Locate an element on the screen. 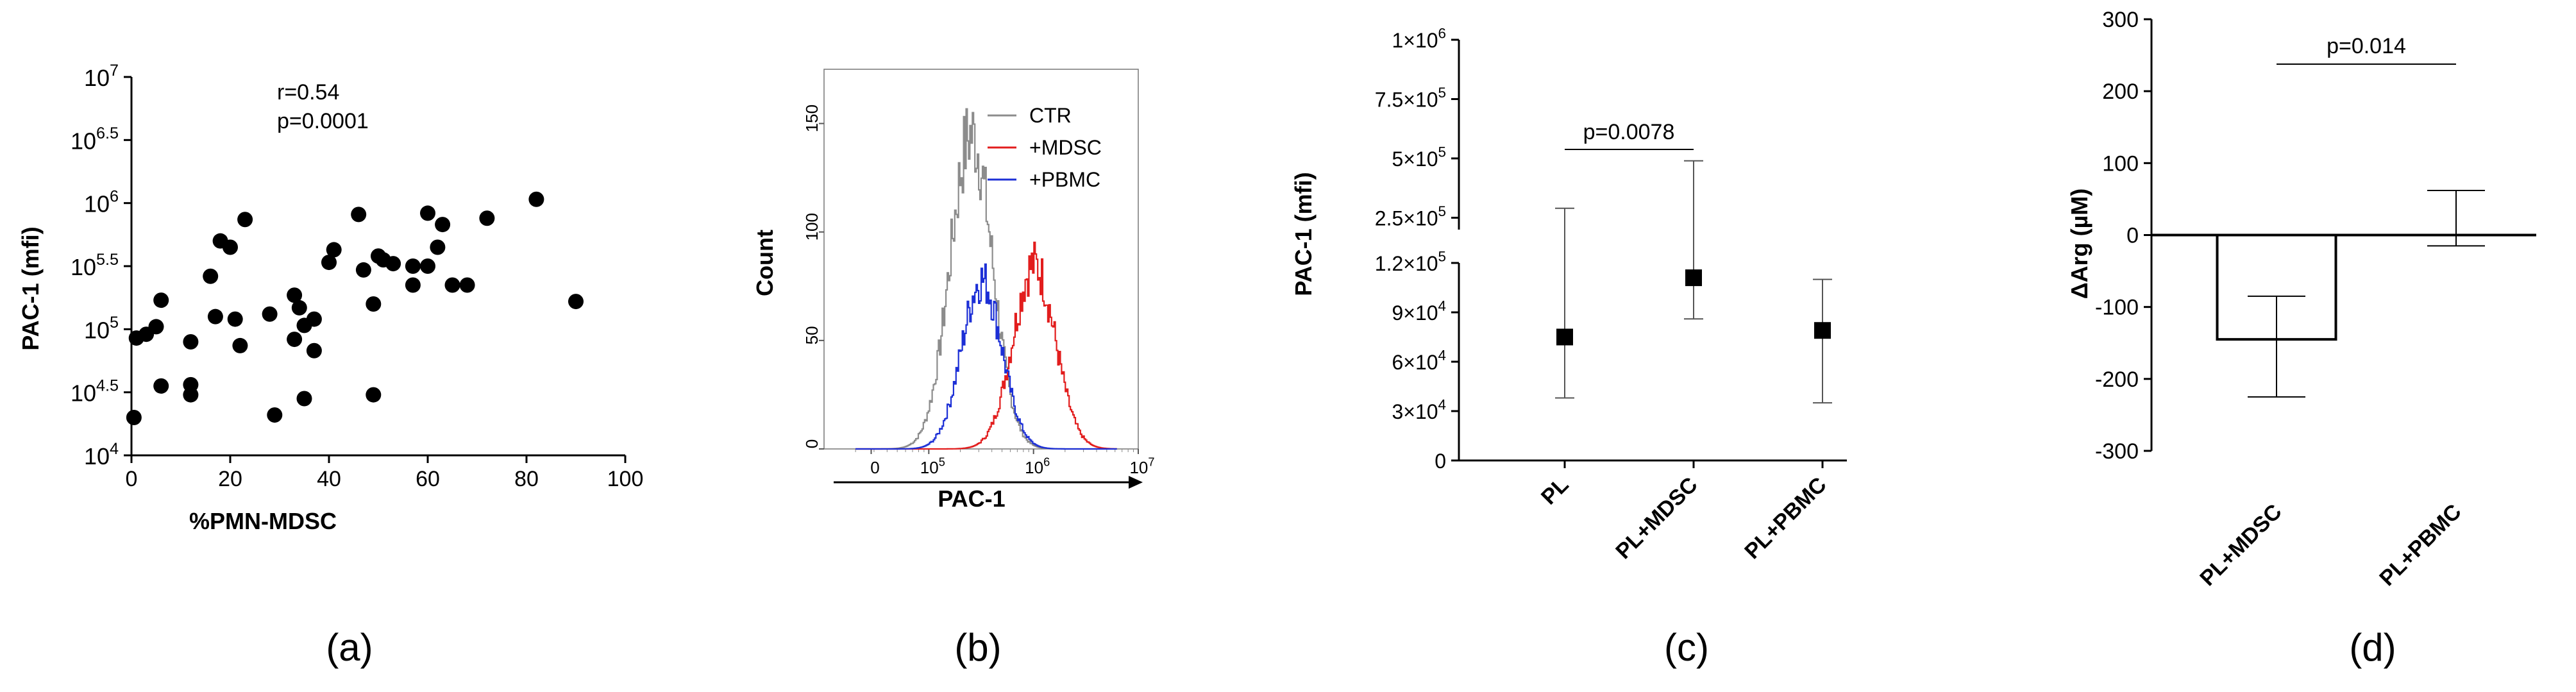 The width and height of the screenshot is (2576, 692). panel-c-ylabel: PAC-1 (mfi) is located at coordinates (1303, 234).